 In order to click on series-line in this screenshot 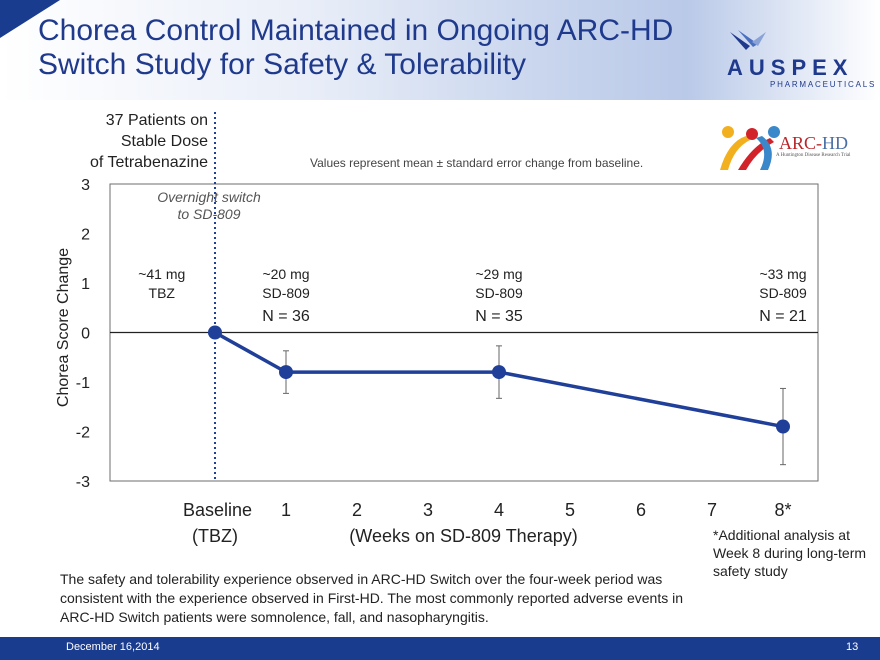, I will do `click(499, 379)`.